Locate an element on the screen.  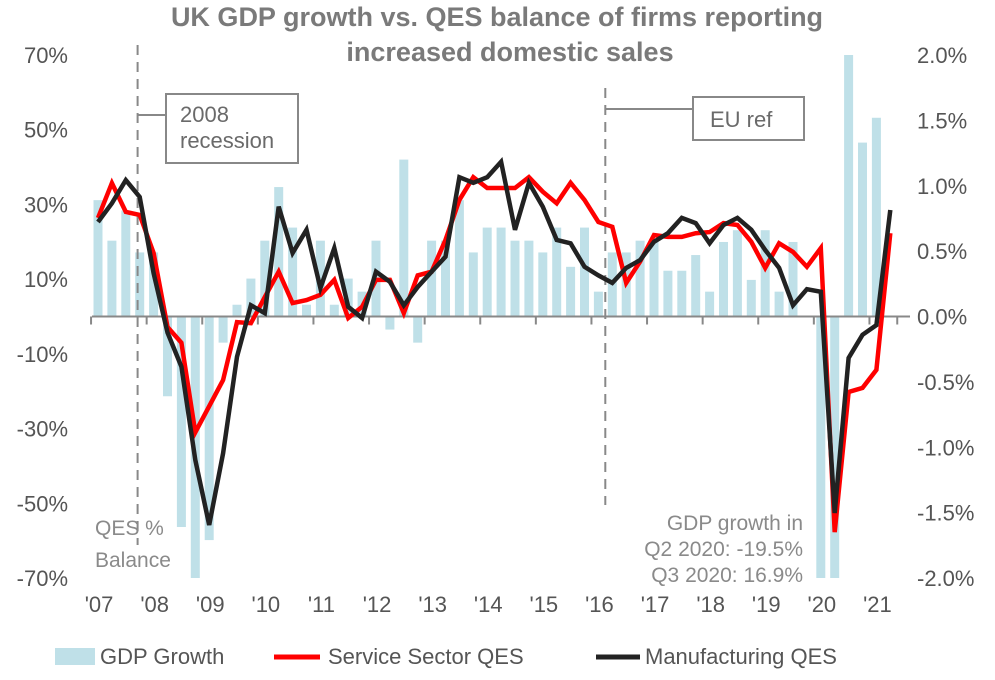
eu-ref-label: EU ref is located at coordinates (741, 119).